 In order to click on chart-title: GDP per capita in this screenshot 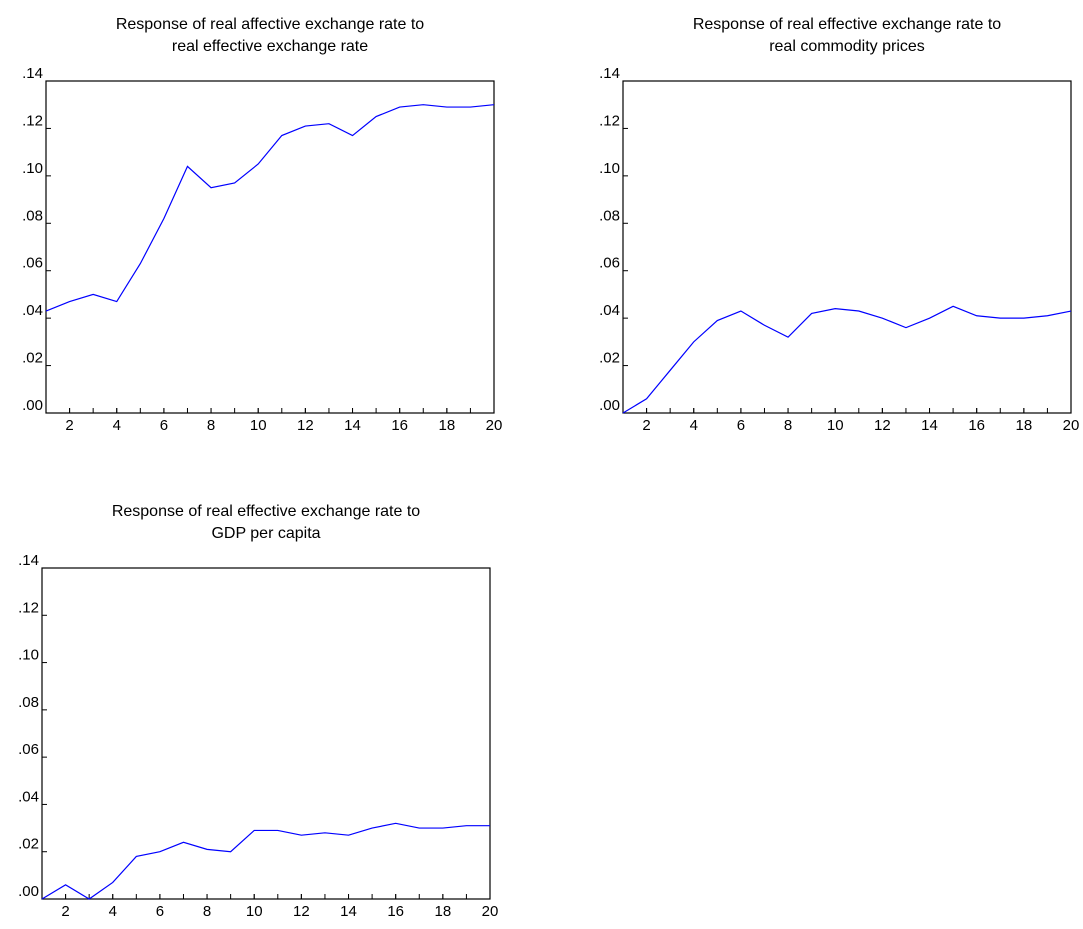, I will do `click(265, 533)`.